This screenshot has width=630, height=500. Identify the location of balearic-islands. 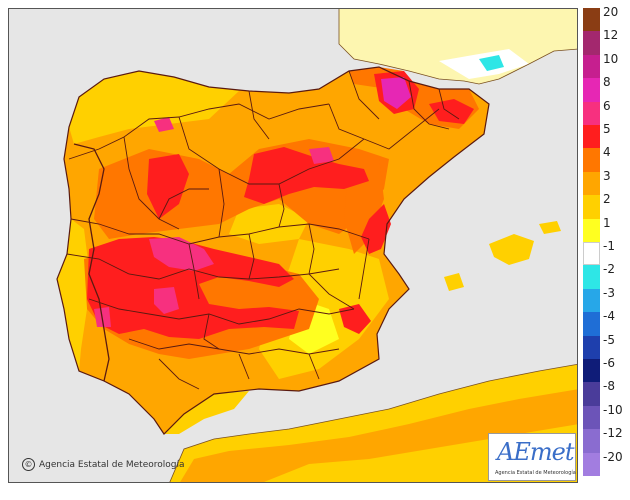
(511, 249).